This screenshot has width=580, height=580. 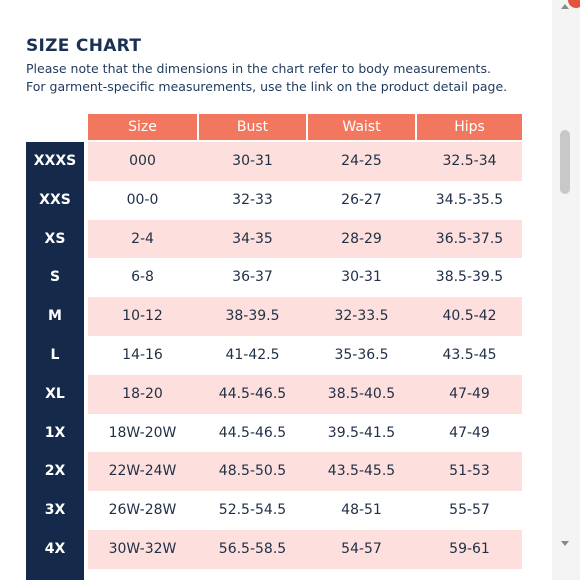 What do you see at coordinates (305, 394) in the screenshot?
I see `table-row: 18-20 44.5-46.5 38.5-40.5 47-49` at bounding box center [305, 394].